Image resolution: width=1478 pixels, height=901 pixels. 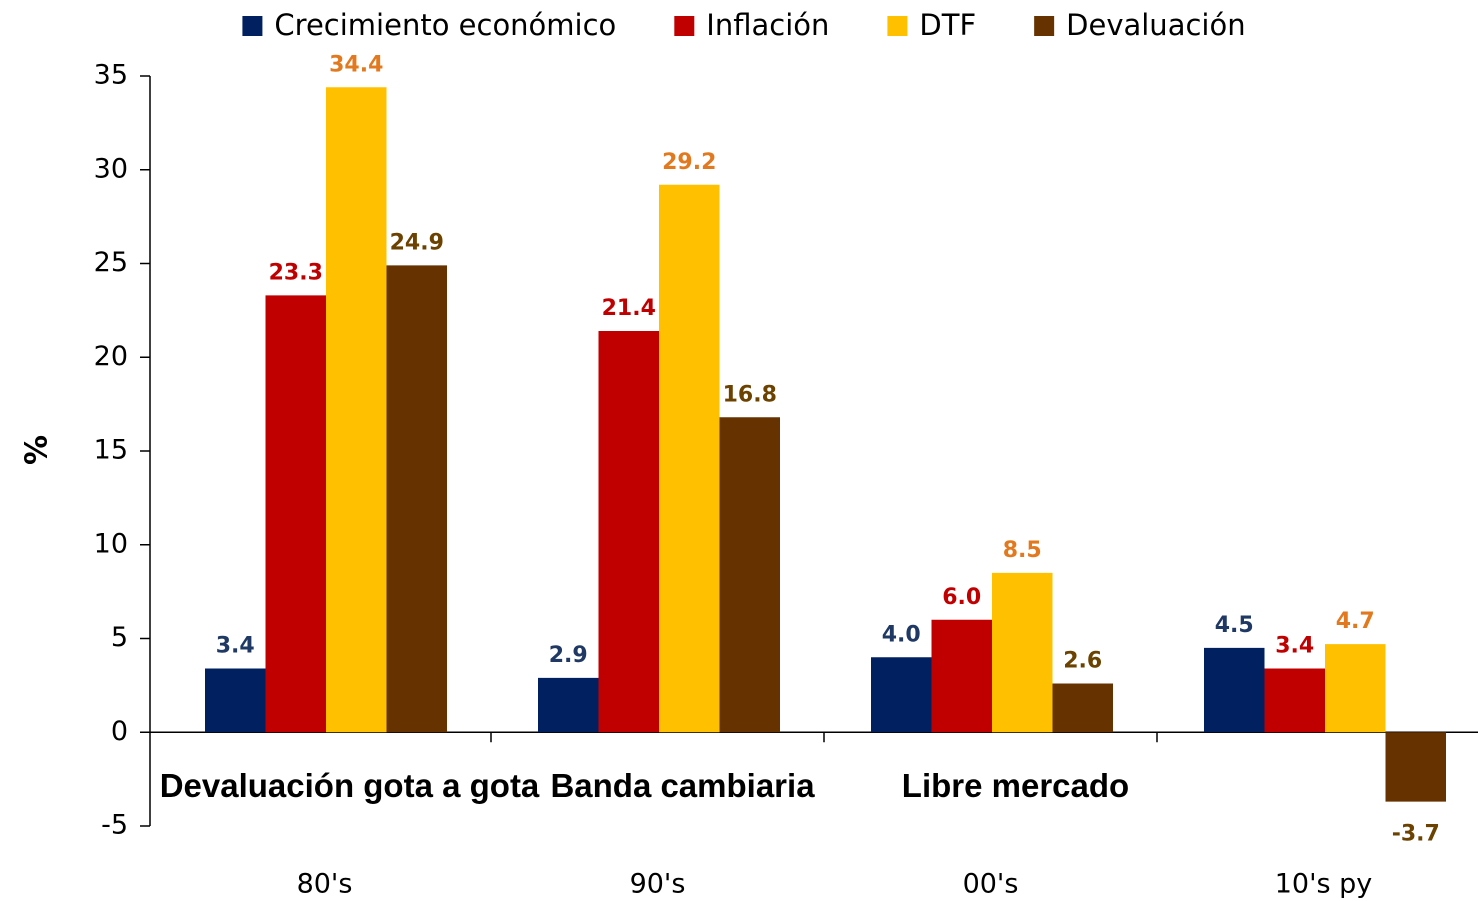 I want to click on y-tick-label: 30, so click(x=111, y=168).